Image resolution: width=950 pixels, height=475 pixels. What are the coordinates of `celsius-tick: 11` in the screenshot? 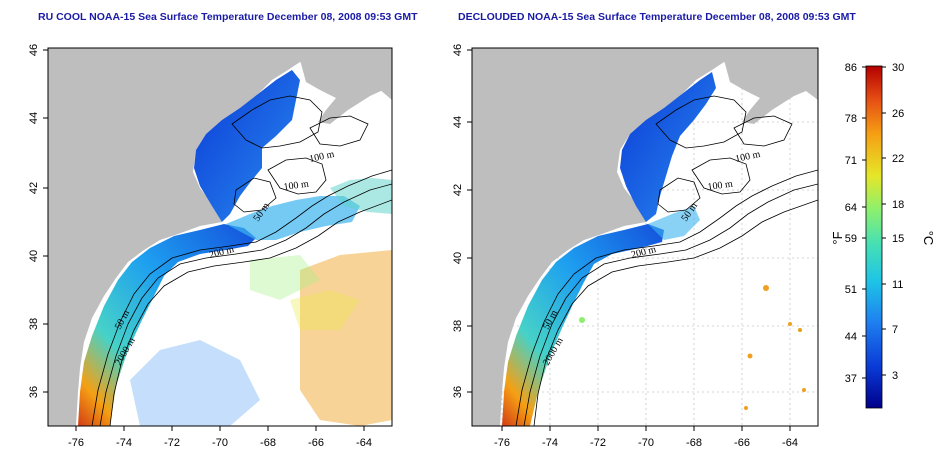 It's located at (897, 285).